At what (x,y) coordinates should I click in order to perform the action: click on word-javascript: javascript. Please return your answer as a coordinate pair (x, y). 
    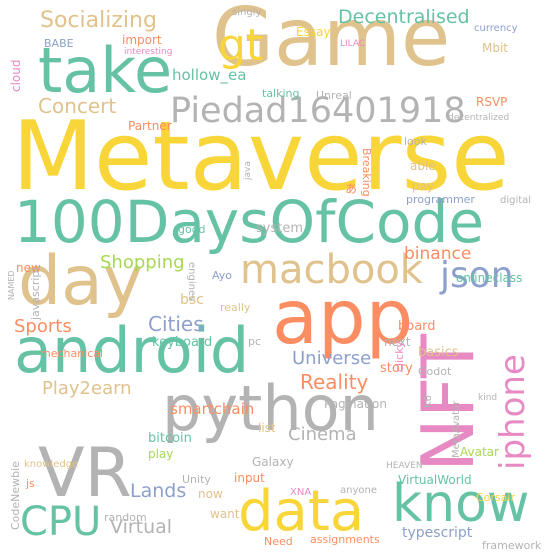
    Looking at the image, I should click on (35, 293).